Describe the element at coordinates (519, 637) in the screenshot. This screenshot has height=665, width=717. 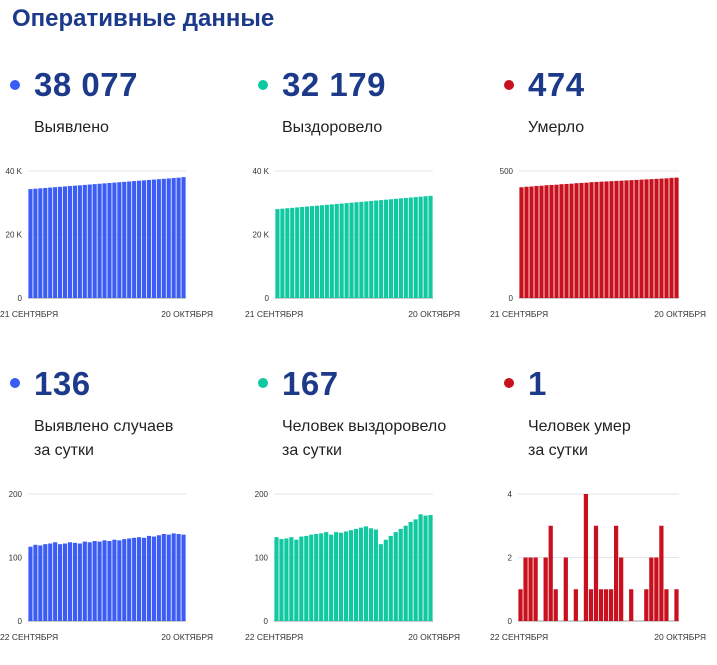
I see `x-tick-label: 22 СЕНТЯБРЯ` at that location.